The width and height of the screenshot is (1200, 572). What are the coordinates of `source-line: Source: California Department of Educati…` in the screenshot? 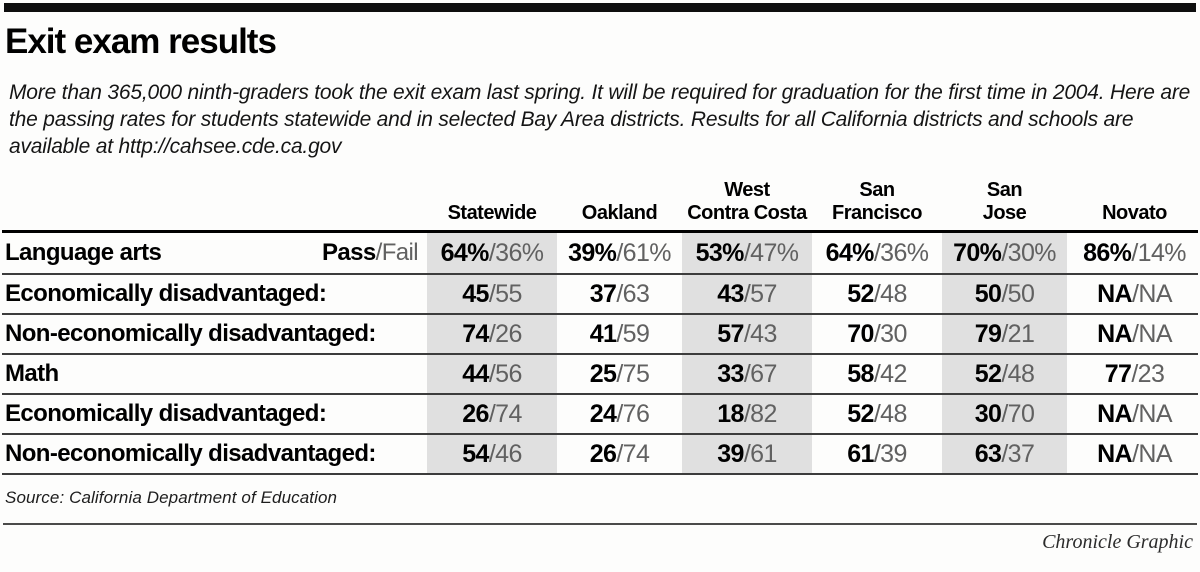 It's located at (171, 497).